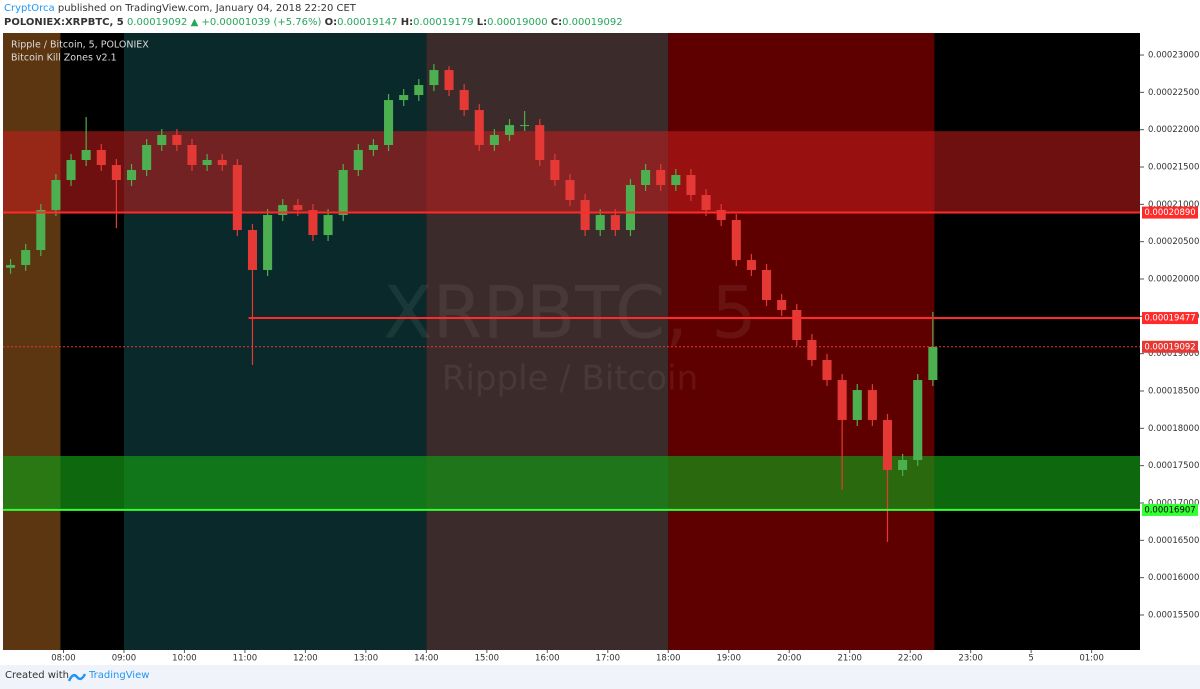  I want to click on x-tick-label: 18:00, so click(668, 659).